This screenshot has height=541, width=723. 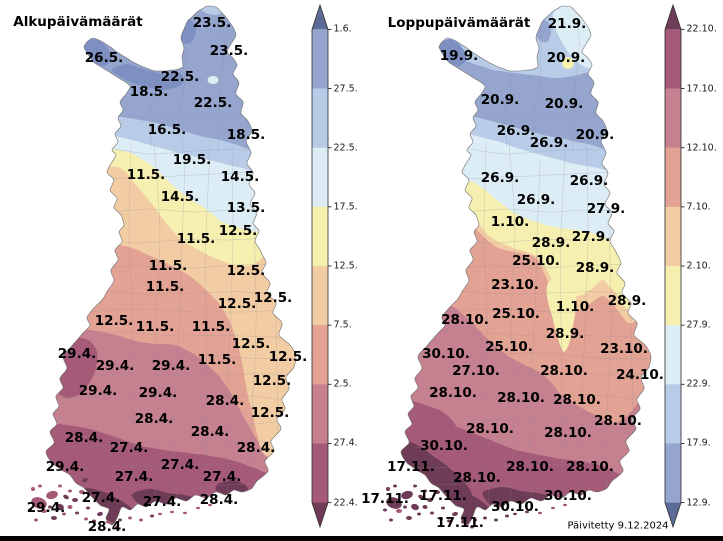 I want to click on zone-right-yellow-tongue, so click(x=561, y=313).